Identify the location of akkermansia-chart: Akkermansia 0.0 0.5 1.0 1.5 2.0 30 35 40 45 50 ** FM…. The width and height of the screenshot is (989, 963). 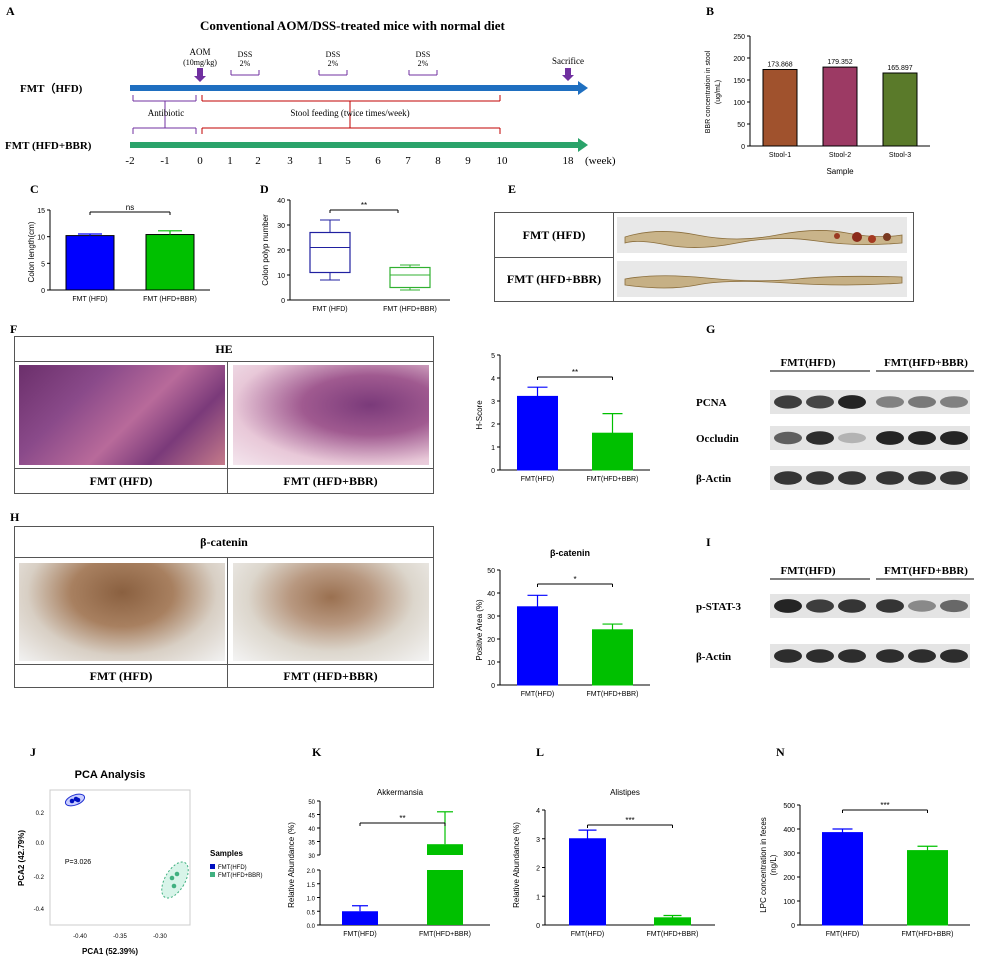
(388, 863).